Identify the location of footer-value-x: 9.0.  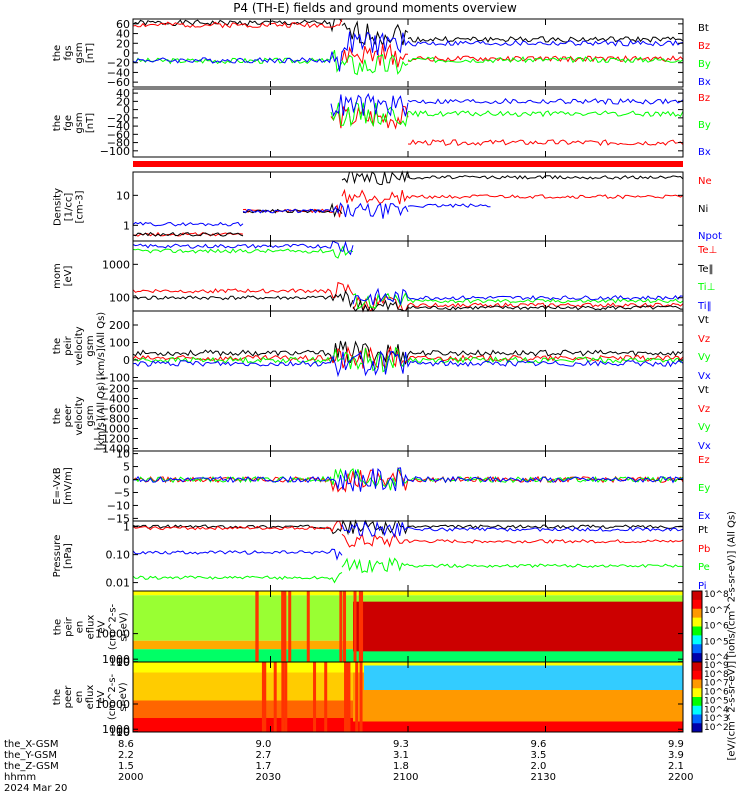
(263, 744).